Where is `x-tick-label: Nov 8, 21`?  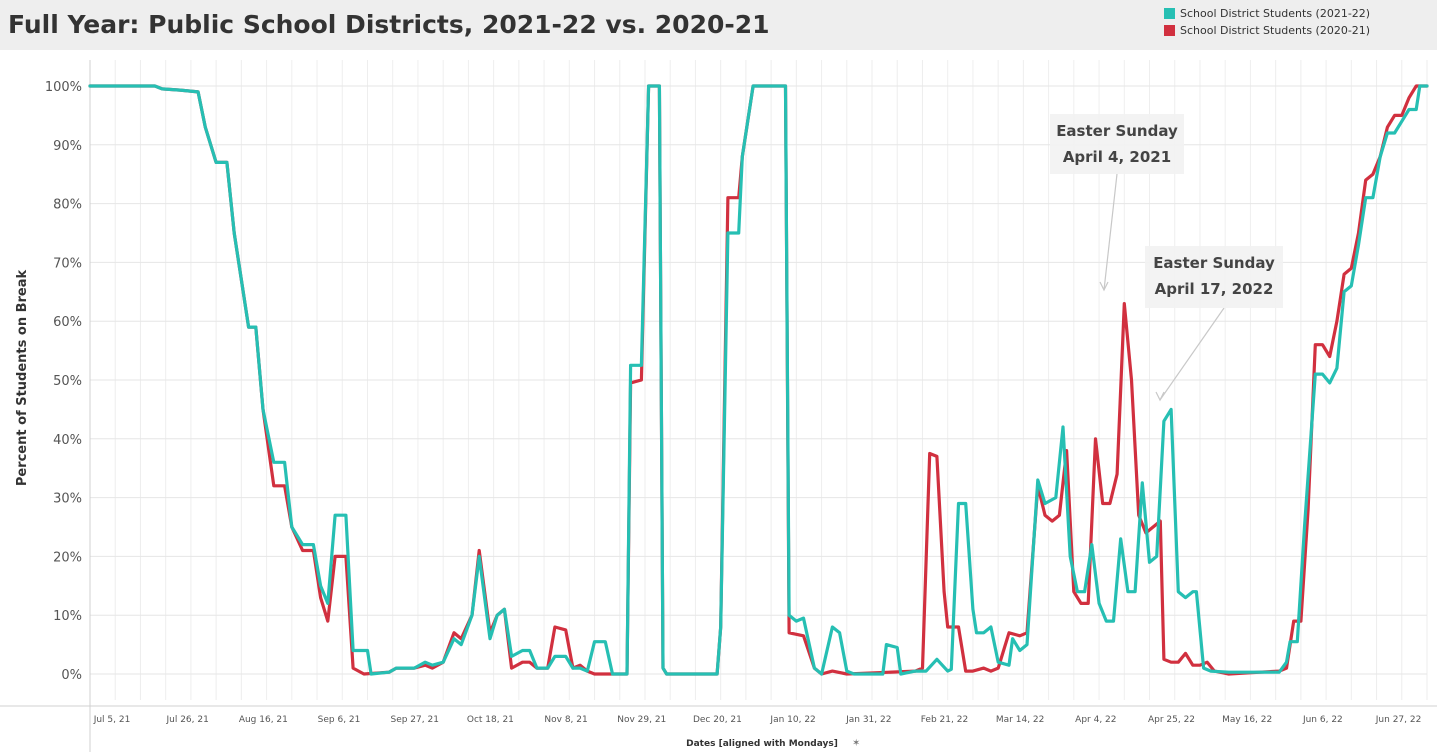
x-tick-label: Nov 8, 21 is located at coordinates (565, 720).